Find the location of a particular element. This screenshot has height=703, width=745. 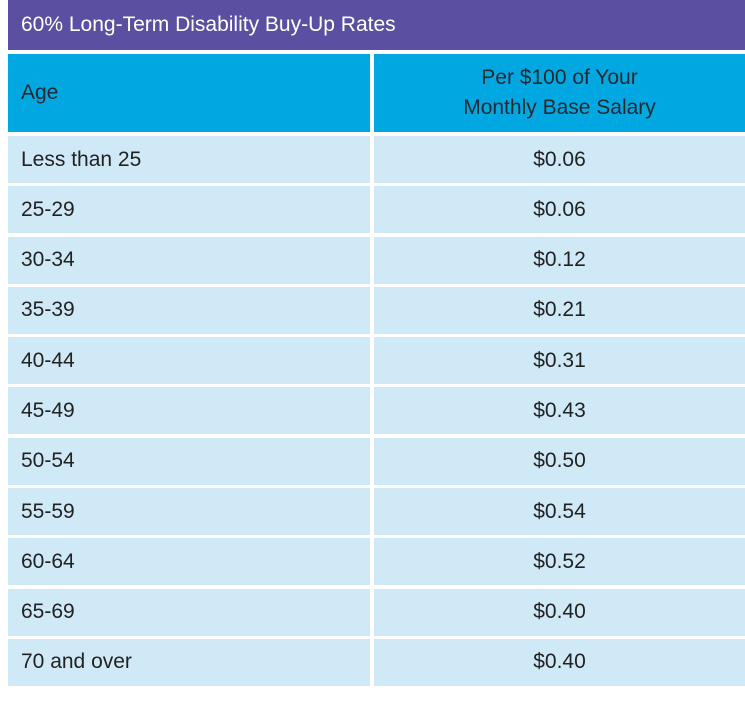

row-age: 25-29 is located at coordinates (189, 210).